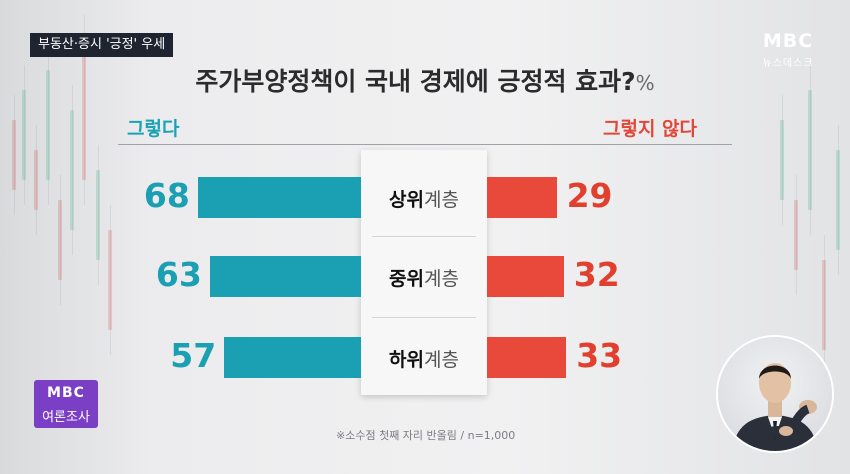  I want to click on chart-title-unit: %, so click(645, 83).